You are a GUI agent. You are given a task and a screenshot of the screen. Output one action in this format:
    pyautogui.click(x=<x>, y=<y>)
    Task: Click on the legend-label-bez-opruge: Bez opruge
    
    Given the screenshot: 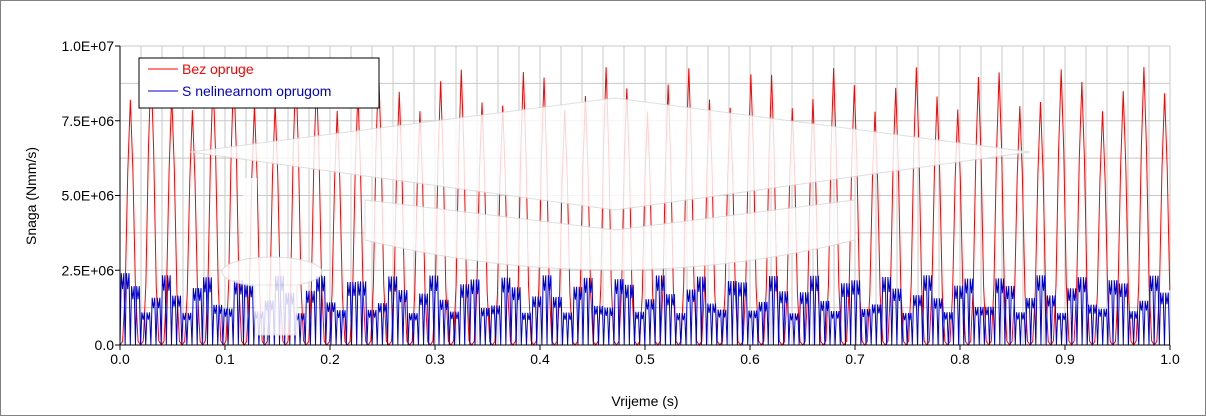 What is the action you would take?
    pyautogui.click(x=218, y=69)
    